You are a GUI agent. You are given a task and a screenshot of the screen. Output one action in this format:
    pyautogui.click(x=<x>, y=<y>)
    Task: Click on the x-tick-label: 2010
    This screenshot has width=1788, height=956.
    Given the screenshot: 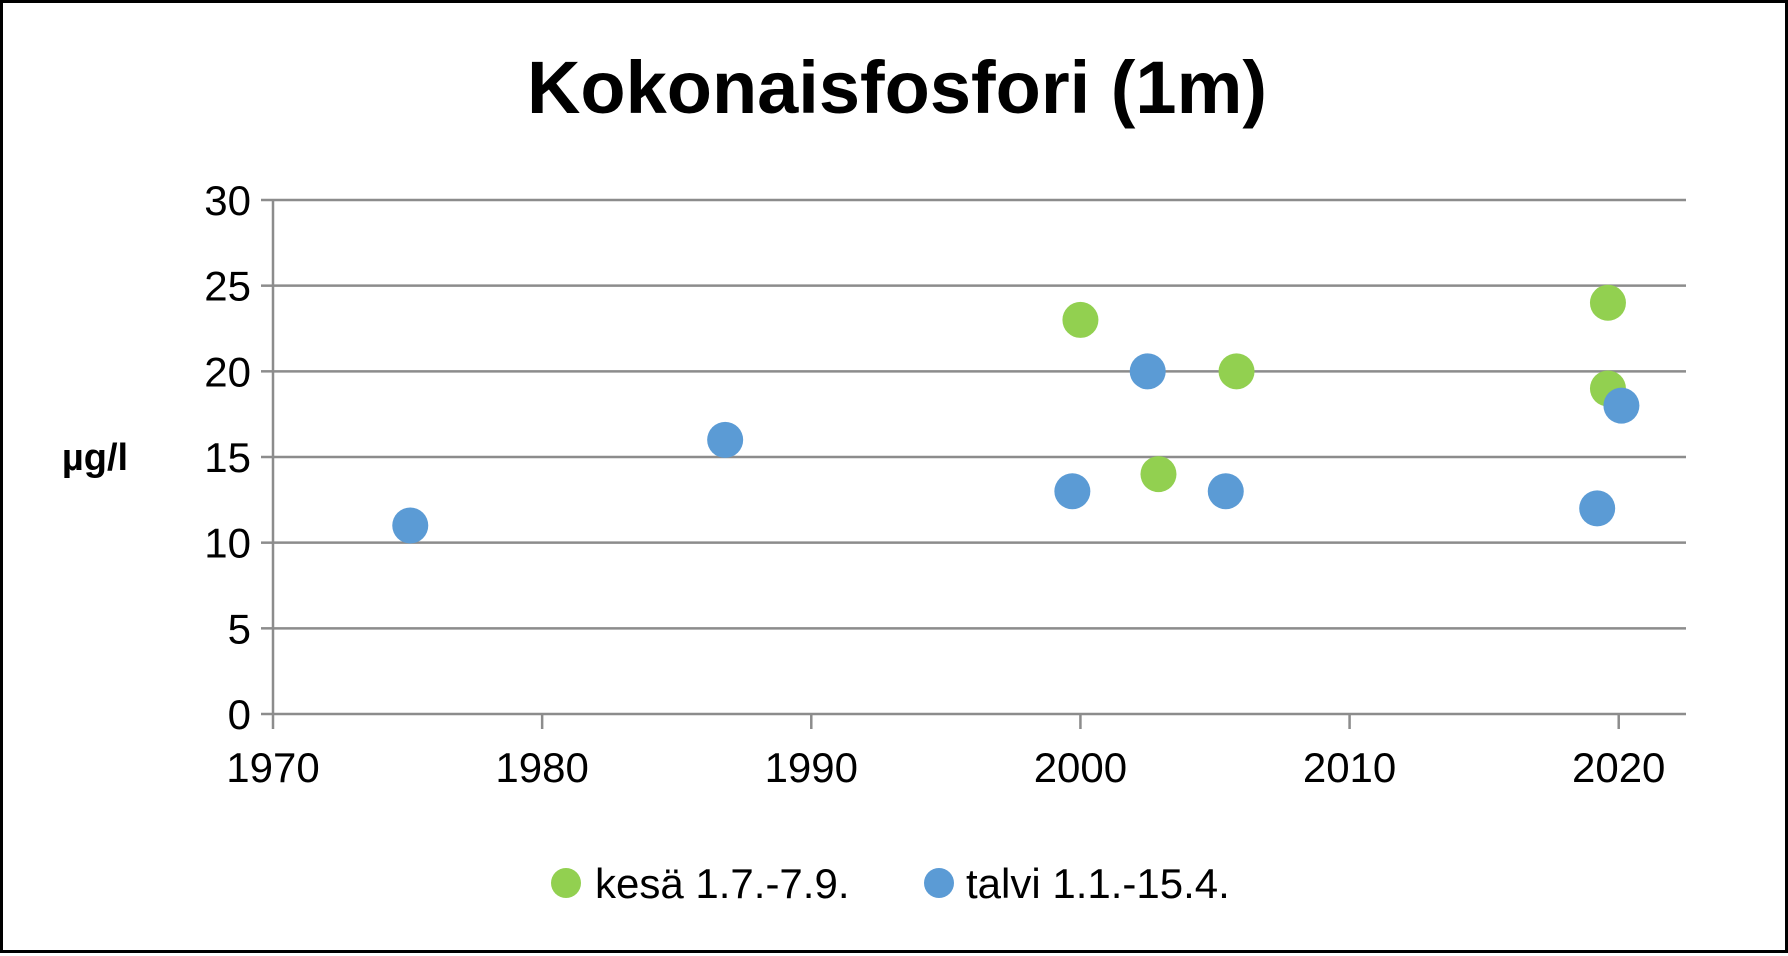 What is the action you would take?
    pyautogui.click(x=1349, y=767)
    